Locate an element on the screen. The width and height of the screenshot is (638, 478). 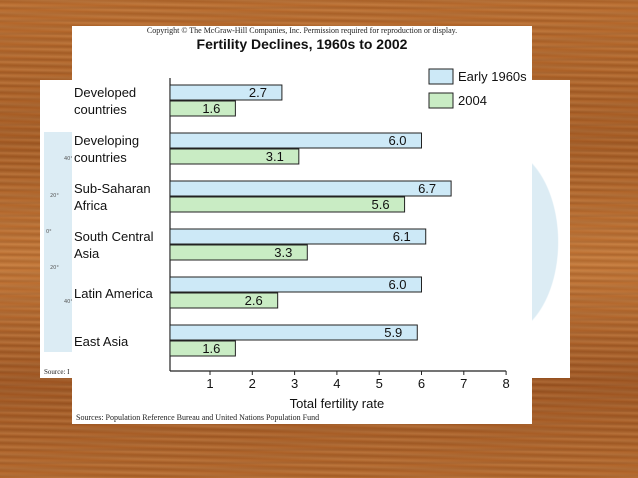
legend-label: 2004 is located at coordinates (472, 100).